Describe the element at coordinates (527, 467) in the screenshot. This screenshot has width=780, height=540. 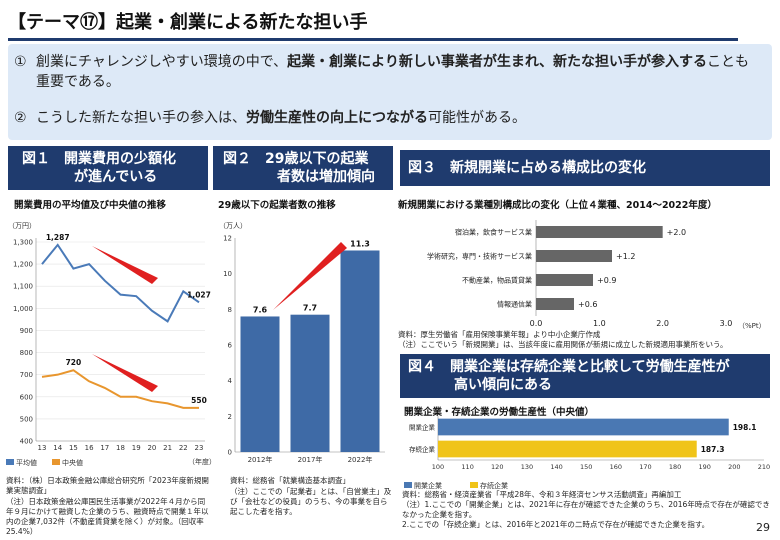
I see `x-tick-label: 130` at that location.